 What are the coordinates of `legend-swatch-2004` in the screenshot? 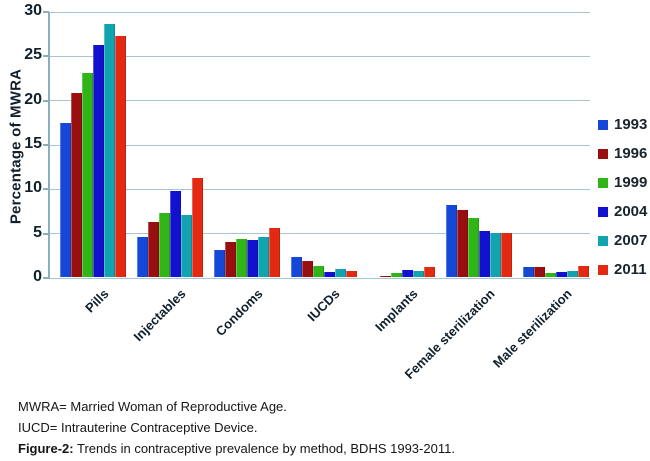 It's located at (603, 212).